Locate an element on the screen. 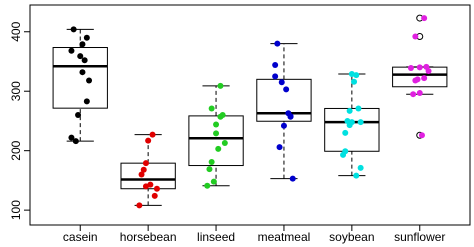 Image resolution: width=474 pixels, height=247 pixels. x-tick-label: soybean is located at coordinates (351, 237).